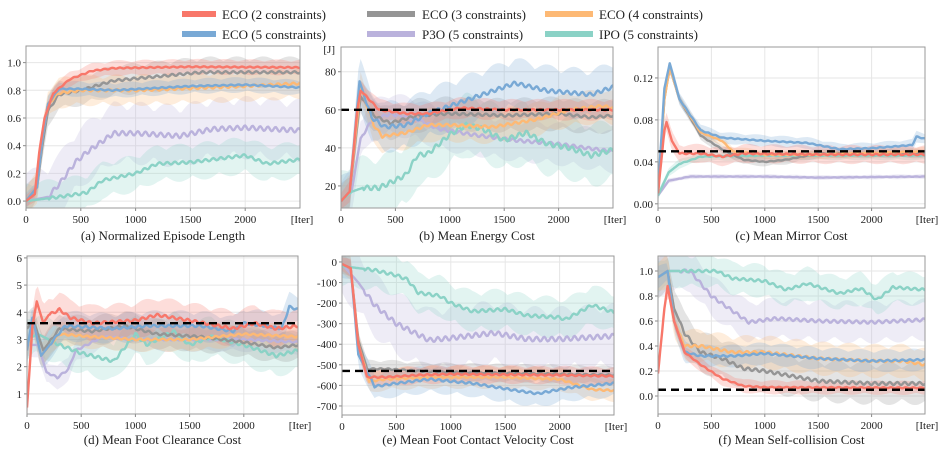  Describe the element at coordinates (199, 14) in the screenshot. I see `legend-swatch-eco2` at that location.